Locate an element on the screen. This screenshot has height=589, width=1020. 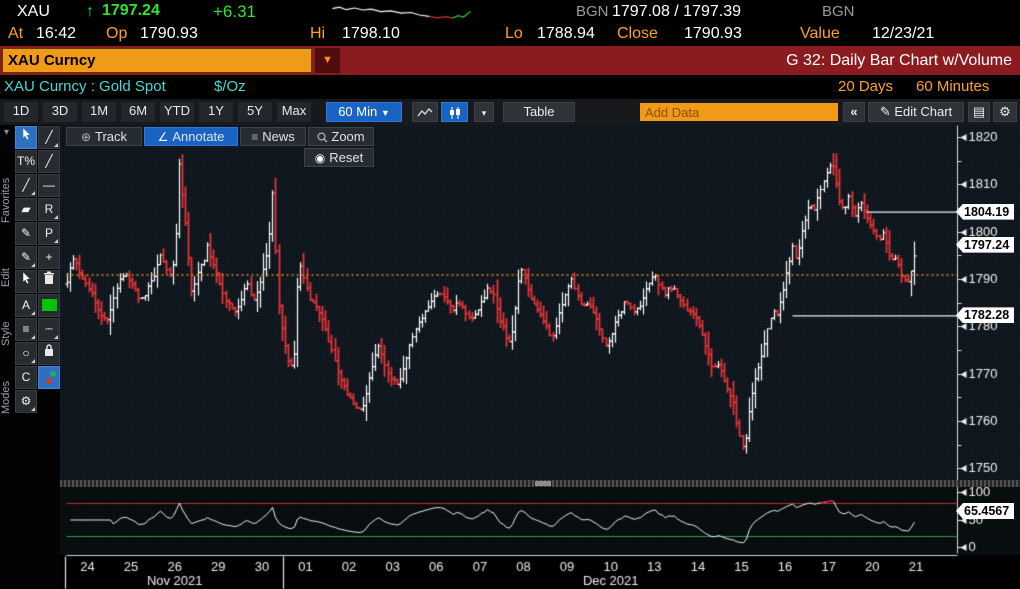
table-button: Table is located at coordinates (539, 112).